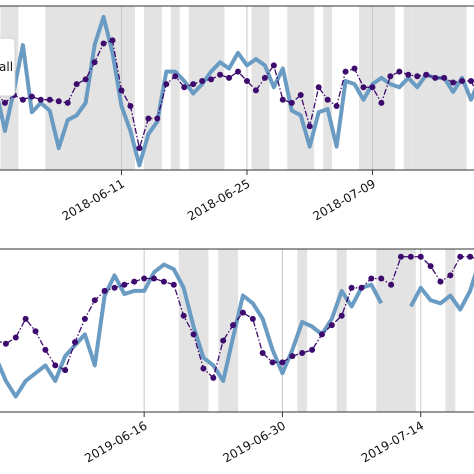 This screenshot has width=474, height=474. What do you see at coordinates (254, 441) in the screenshot?
I see `x-tick-label: 2019-06-30` at bounding box center [254, 441].